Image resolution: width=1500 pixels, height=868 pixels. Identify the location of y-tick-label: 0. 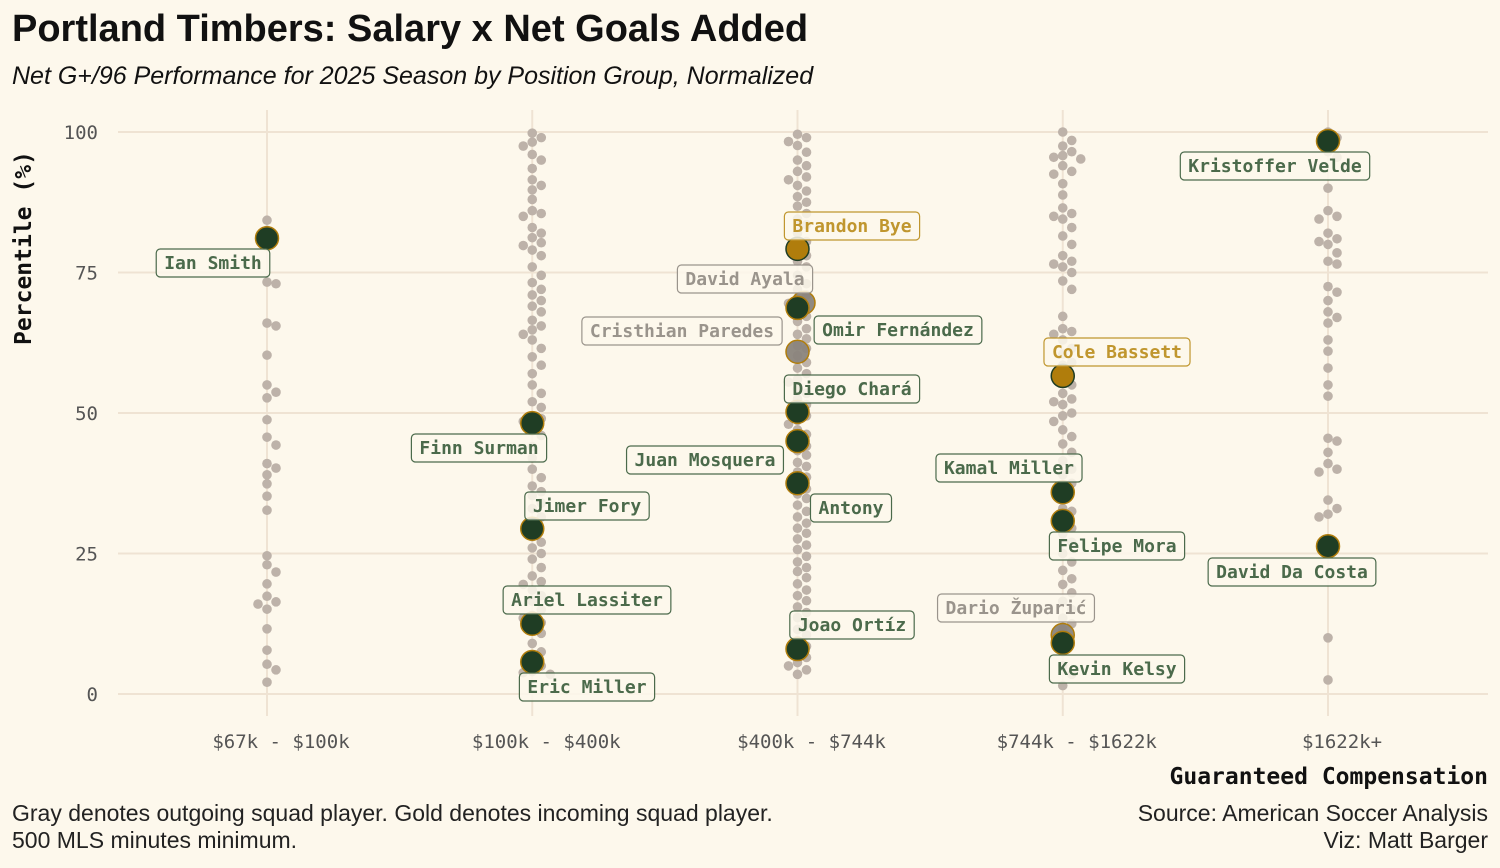
(92, 695).